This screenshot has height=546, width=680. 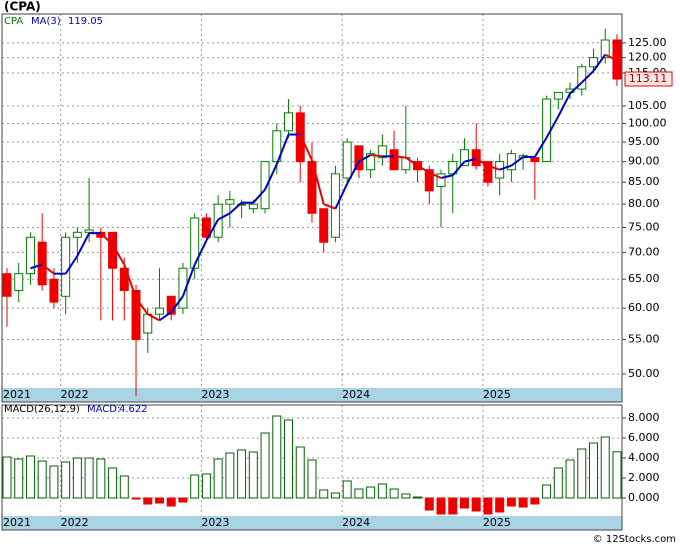 What do you see at coordinates (648, 78) in the screenshot?
I see `last-price-label: 113.11` at bounding box center [648, 78].